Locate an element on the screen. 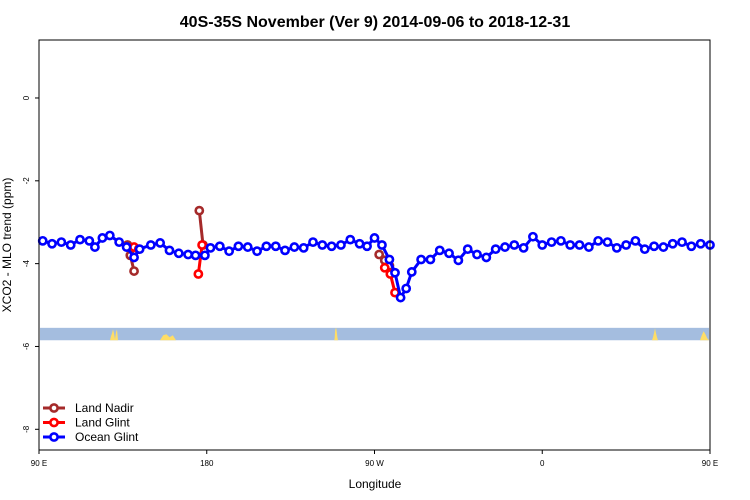  legend-label: Land Nadir is located at coordinates (104, 408).